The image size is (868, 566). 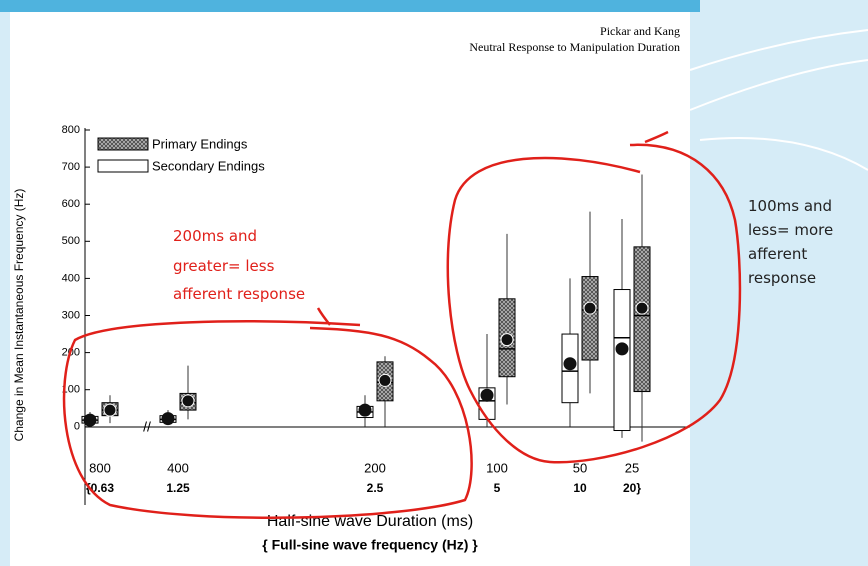 What do you see at coordinates (239, 294) in the screenshot?
I see `annotation-line: afferent response` at bounding box center [239, 294].